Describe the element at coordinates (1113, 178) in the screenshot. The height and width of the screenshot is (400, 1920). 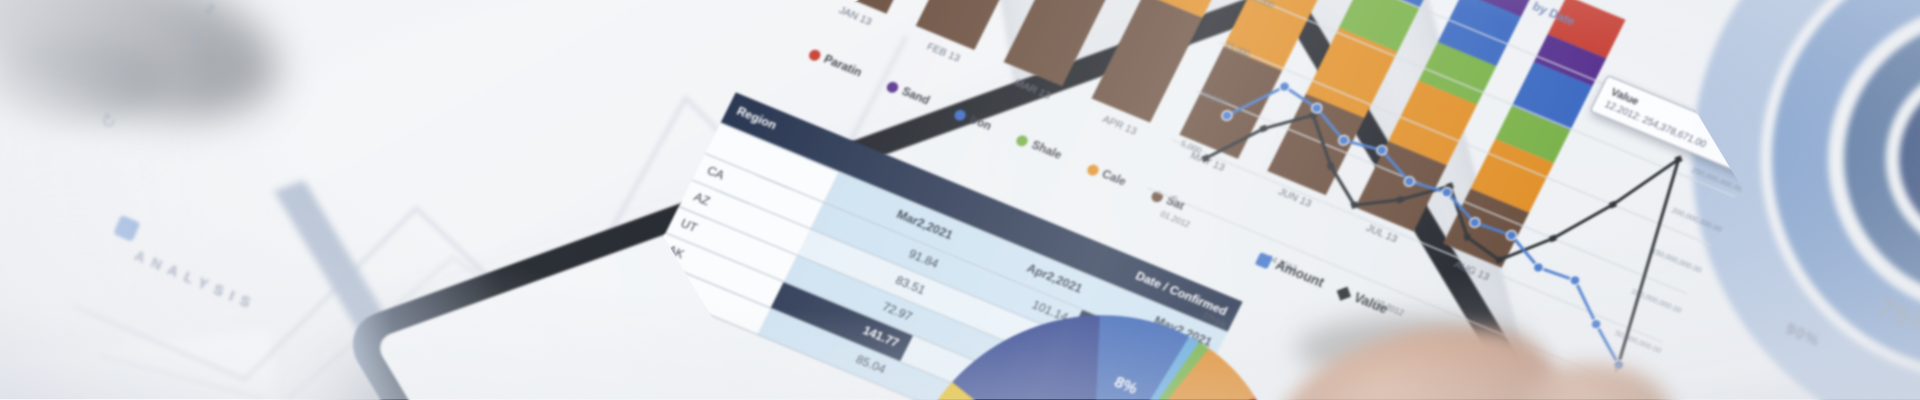
I see `bar-legend-label: Cale` at that location.